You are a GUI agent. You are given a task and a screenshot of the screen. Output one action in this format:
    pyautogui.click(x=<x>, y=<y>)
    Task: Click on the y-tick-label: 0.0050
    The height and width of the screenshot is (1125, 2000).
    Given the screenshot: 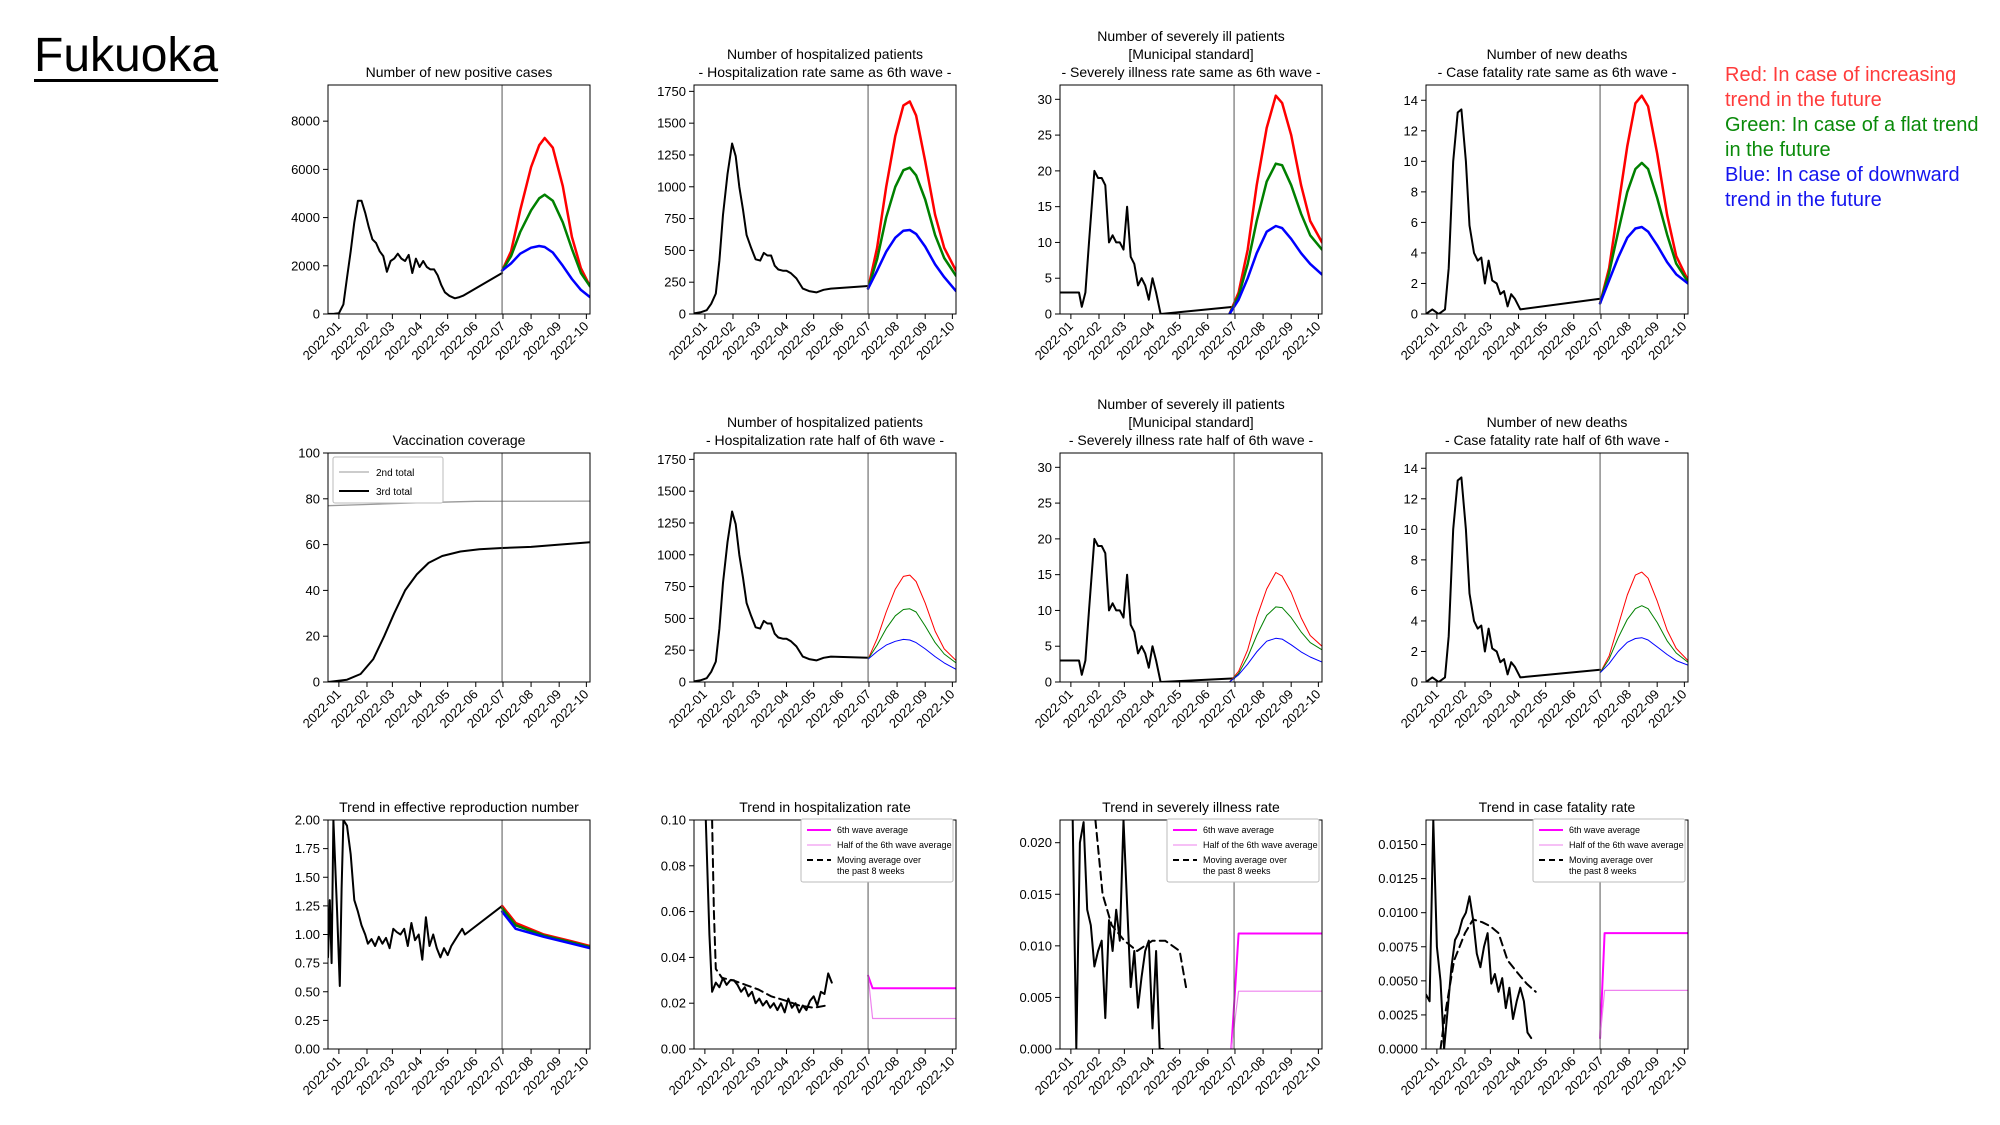 What is the action you would take?
    pyautogui.click(x=1398, y=980)
    